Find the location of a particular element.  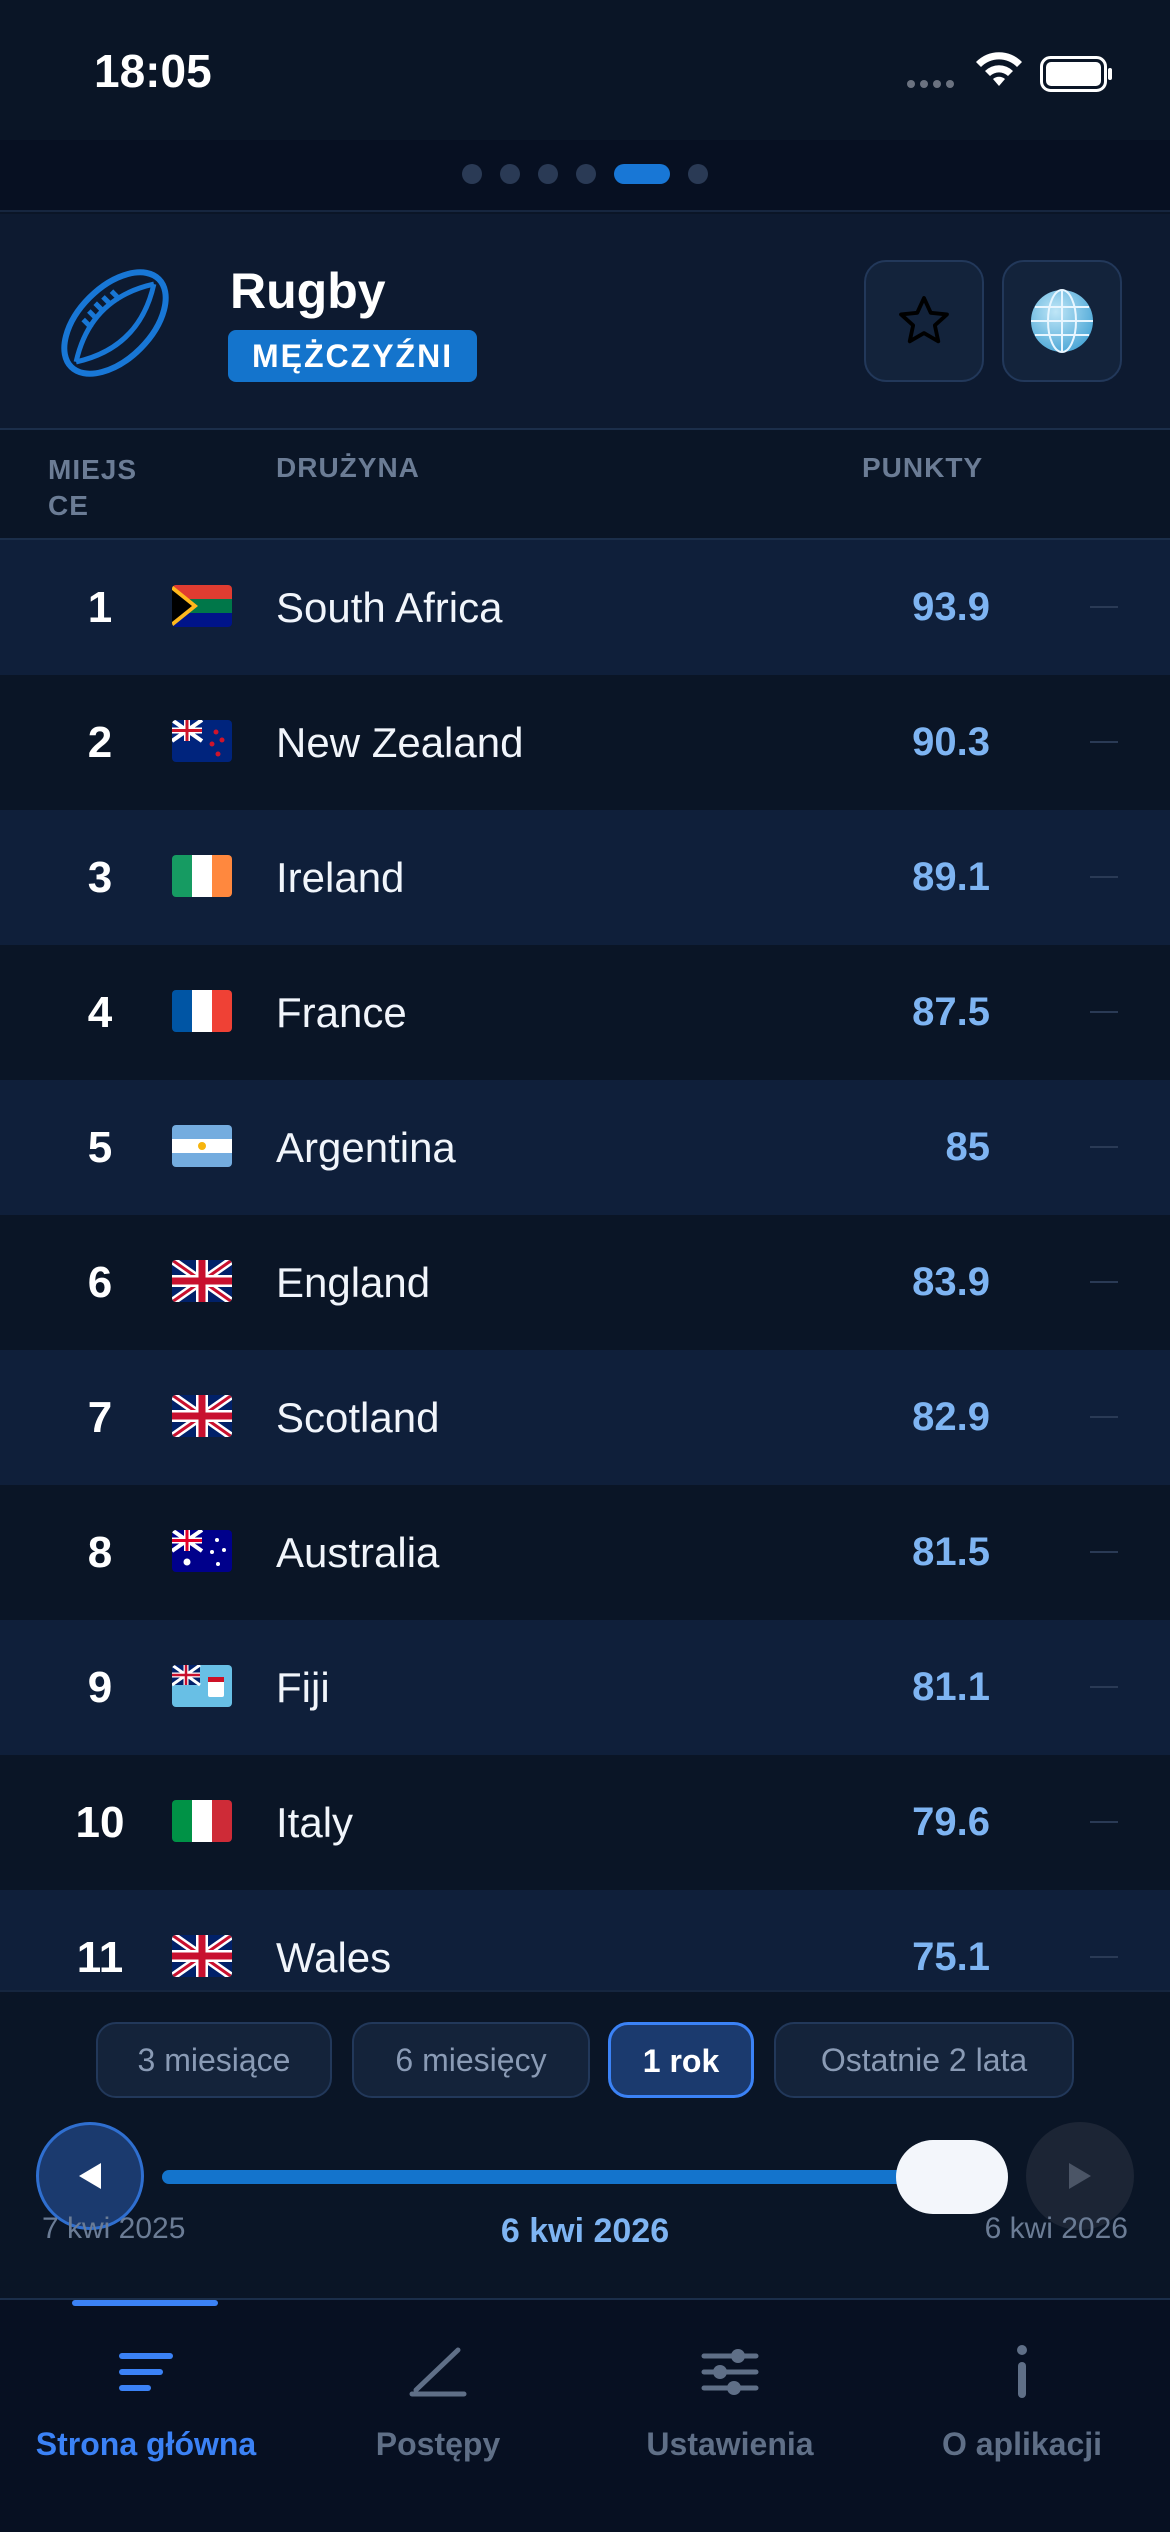

column-header-points: PUNKTY is located at coordinates (923, 467).